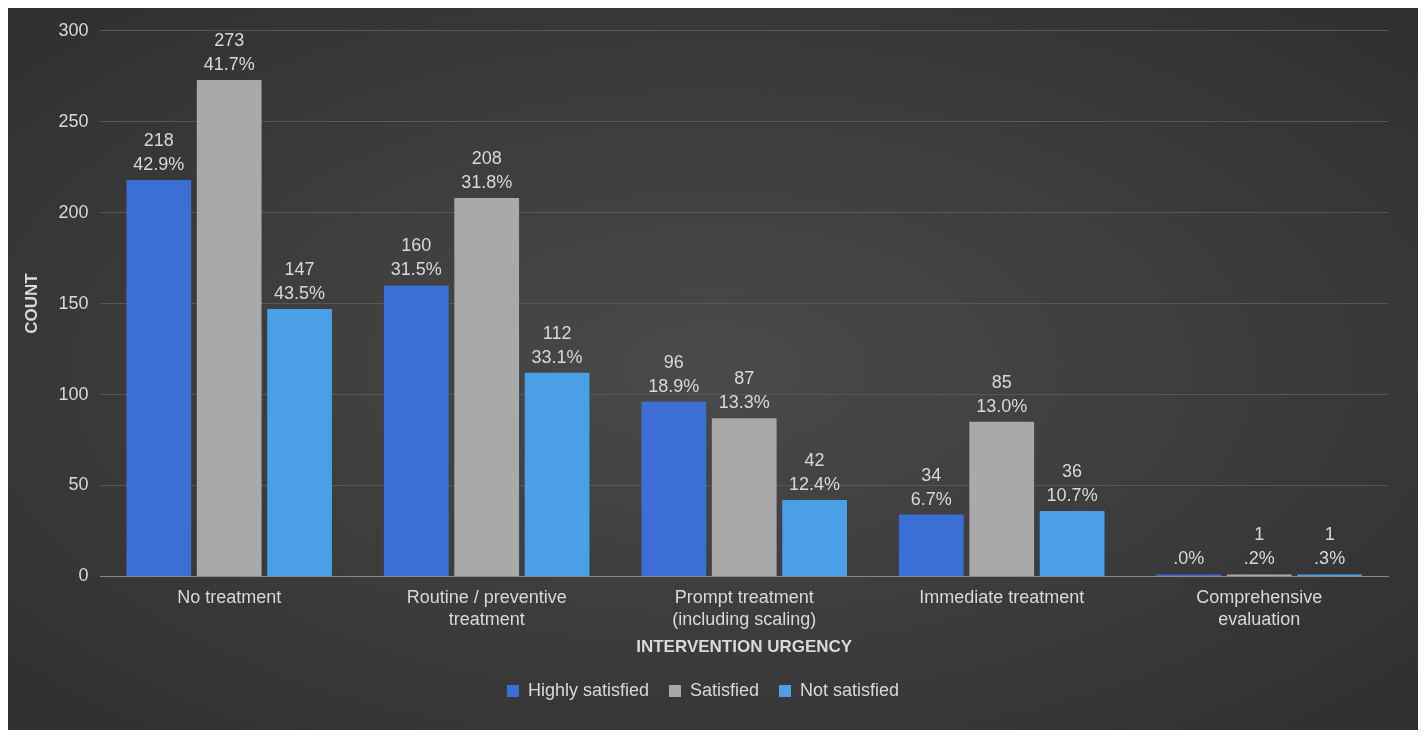 This screenshot has width=1426, height=738. What do you see at coordinates (78, 484) in the screenshot?
I see `y-tick-label: 50` at bounding box center [78, 484].